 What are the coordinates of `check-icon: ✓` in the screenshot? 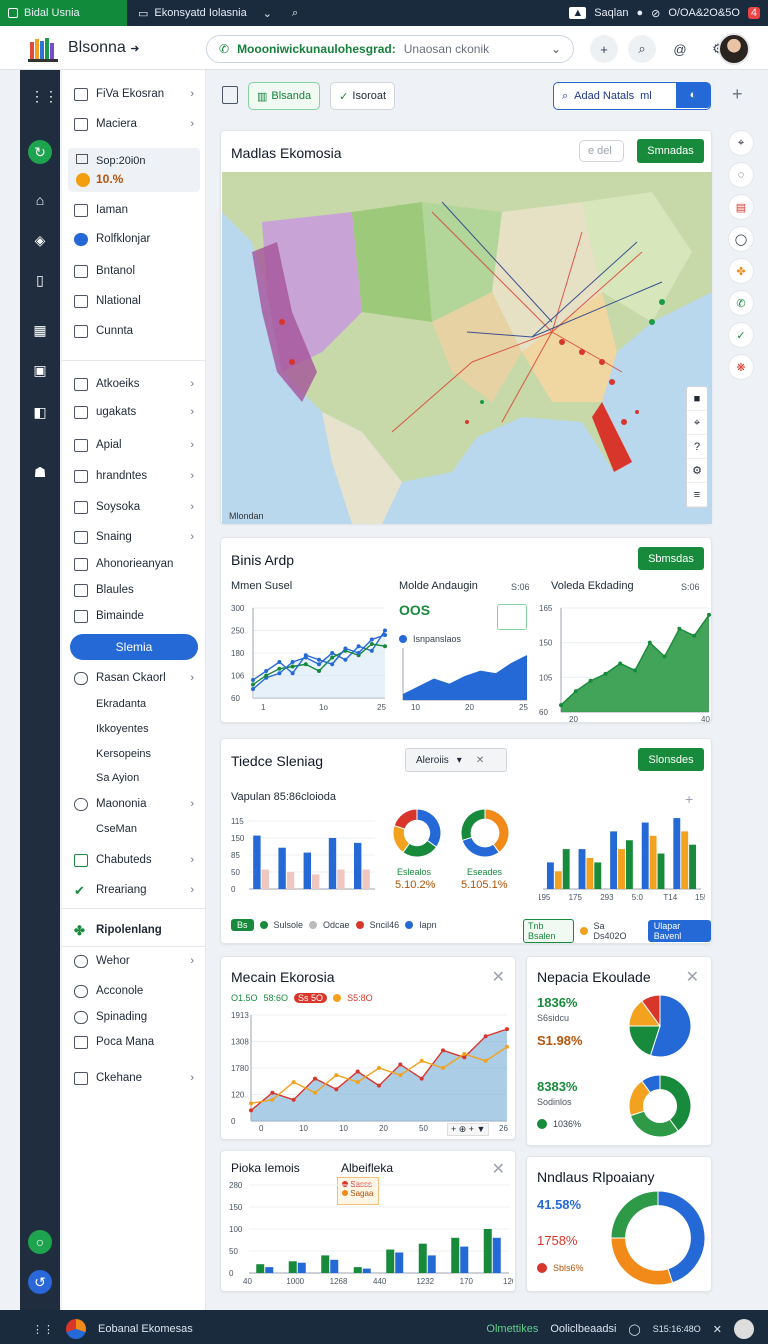 It's located at (741, 335).